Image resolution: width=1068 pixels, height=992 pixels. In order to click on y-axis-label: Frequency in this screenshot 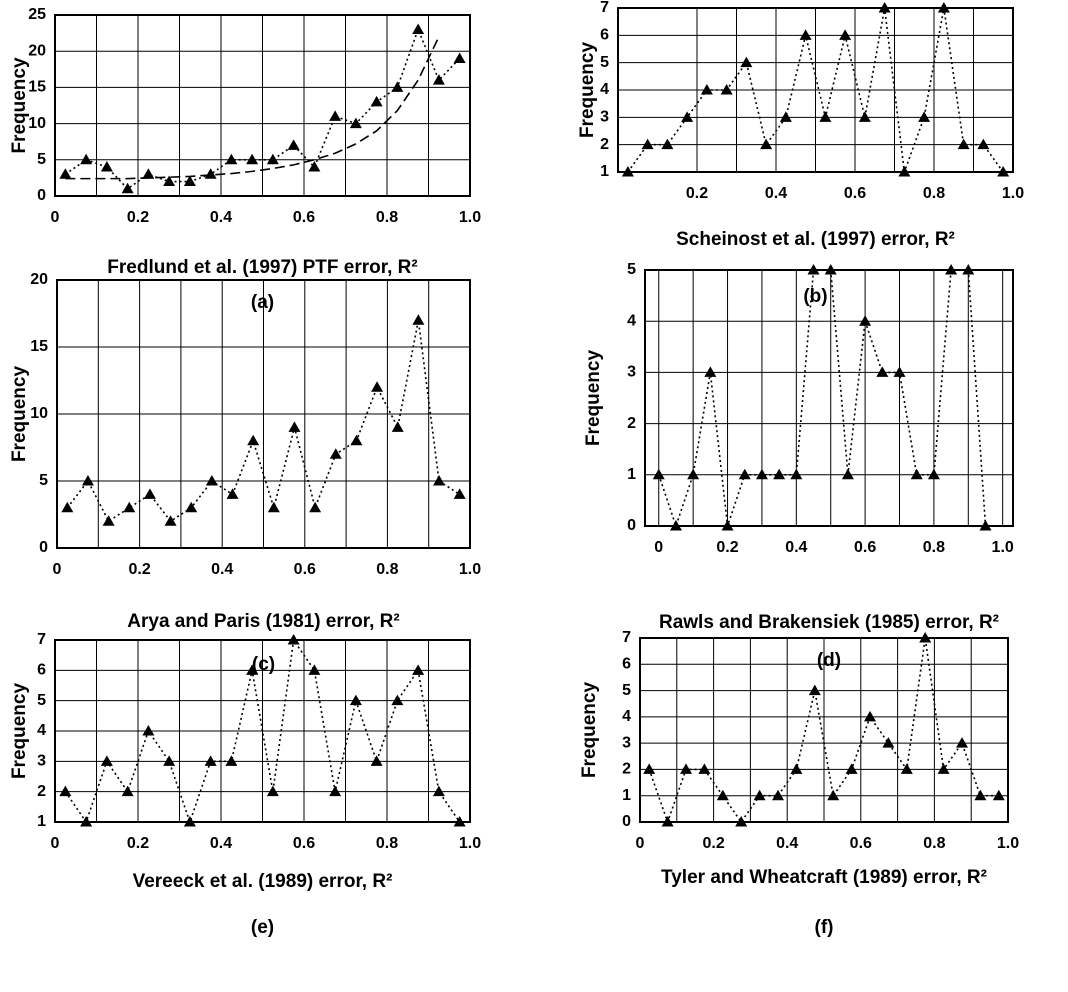, I will do `click(587, 90)`.